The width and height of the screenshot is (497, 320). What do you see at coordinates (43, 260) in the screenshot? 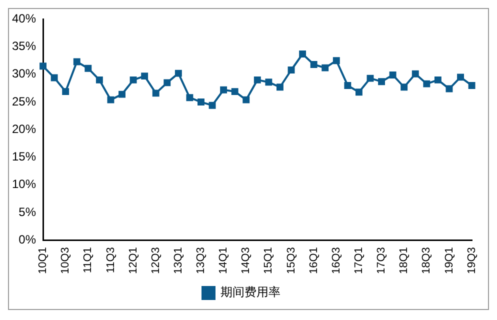
I see `x-tick-label: 10Q1` at bounding box center [43, 260].